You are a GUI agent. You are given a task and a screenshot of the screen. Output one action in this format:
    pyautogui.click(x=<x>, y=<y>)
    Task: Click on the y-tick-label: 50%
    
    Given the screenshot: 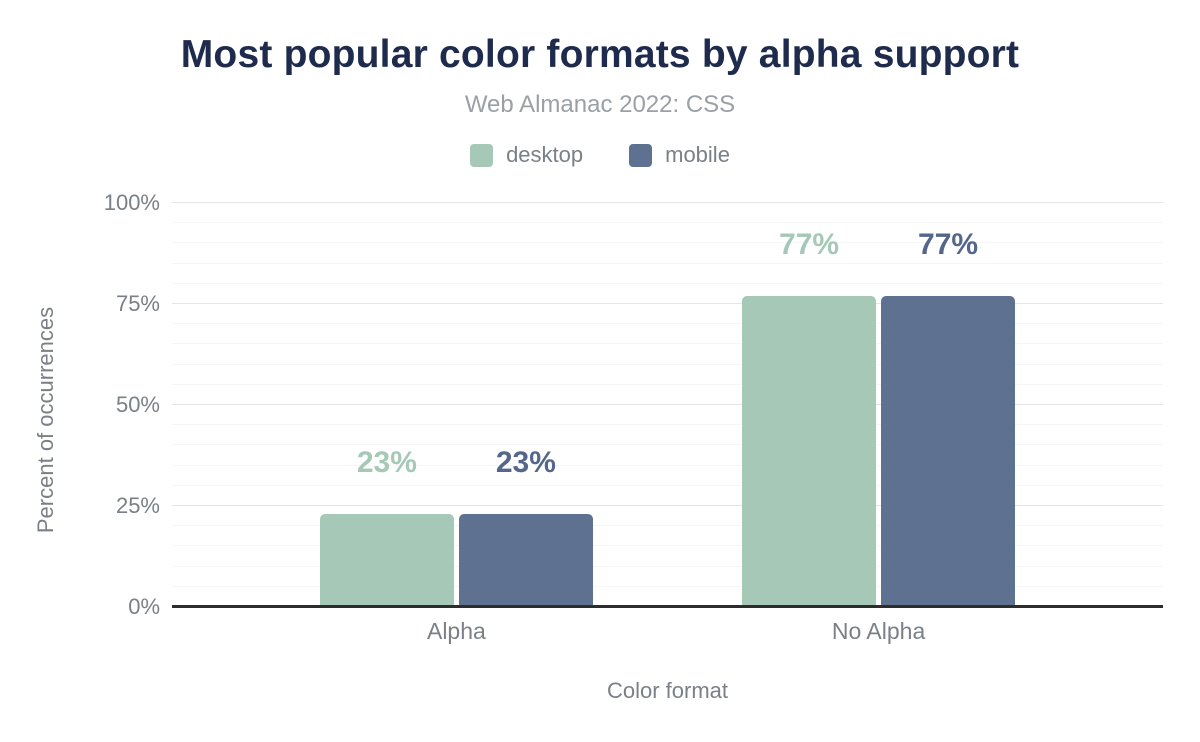 What is the action you would take?
    pyautogui.click(x=137, y=404)
    